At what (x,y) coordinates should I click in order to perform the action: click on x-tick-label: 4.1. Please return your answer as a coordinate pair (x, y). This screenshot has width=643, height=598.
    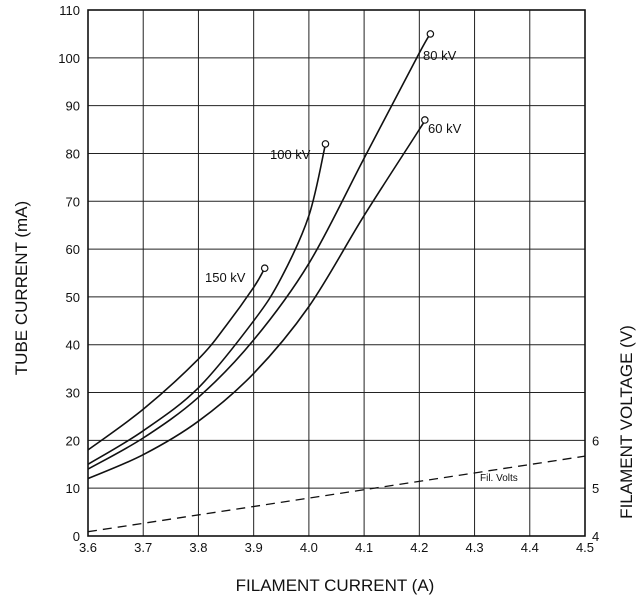
    Looking at the image, I should click on (364, 547).